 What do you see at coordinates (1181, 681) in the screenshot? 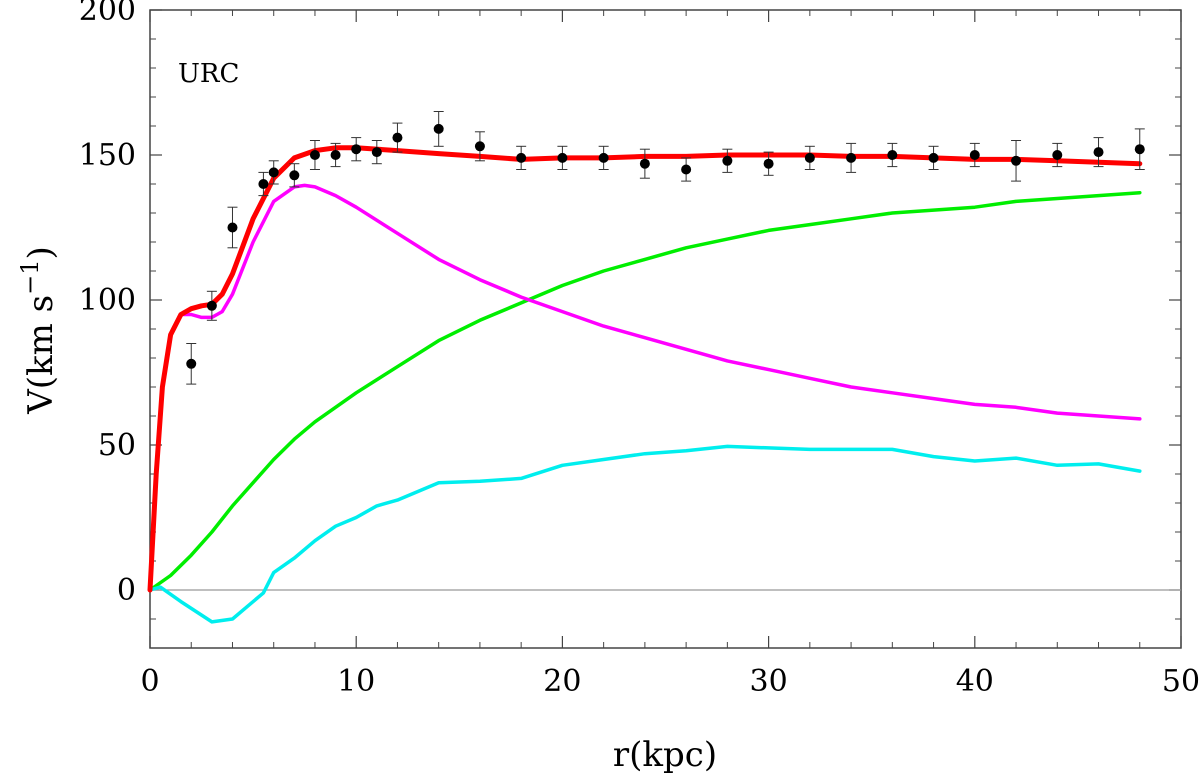
I see `x-tick-label: 50` at bounding box center [1181, 681].